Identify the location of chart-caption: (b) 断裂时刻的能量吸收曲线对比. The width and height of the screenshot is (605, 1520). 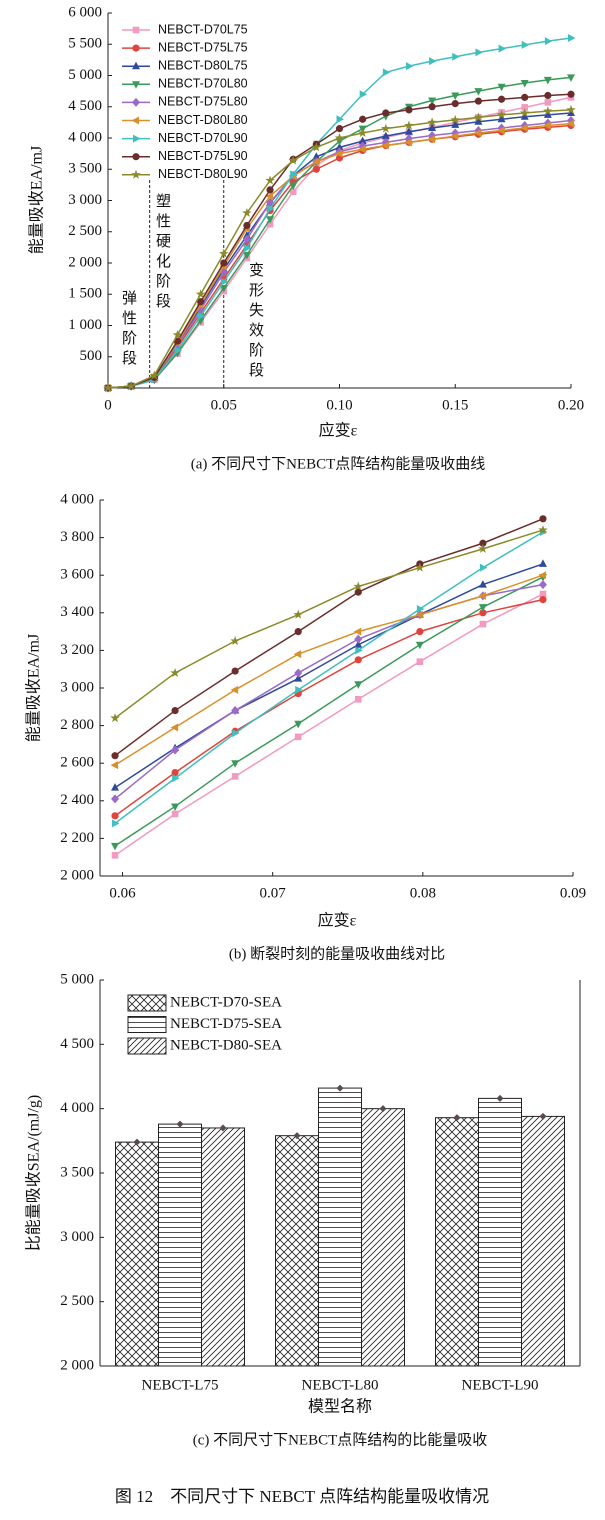
(337, 953).